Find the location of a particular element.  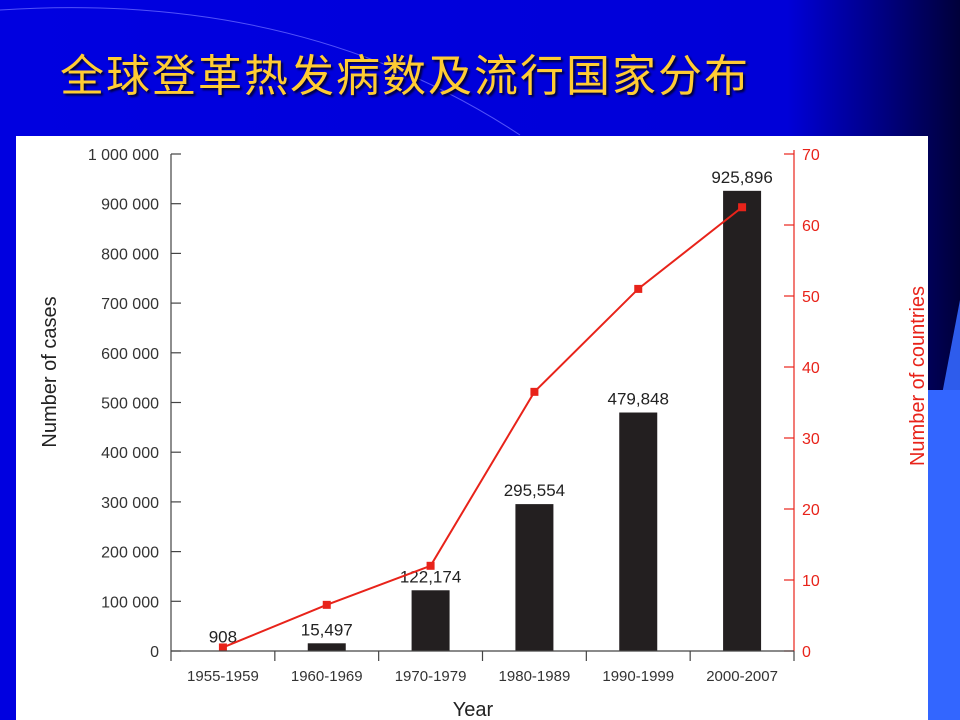

left-tick-label: 300 000 is located at coordinates (130, 503).